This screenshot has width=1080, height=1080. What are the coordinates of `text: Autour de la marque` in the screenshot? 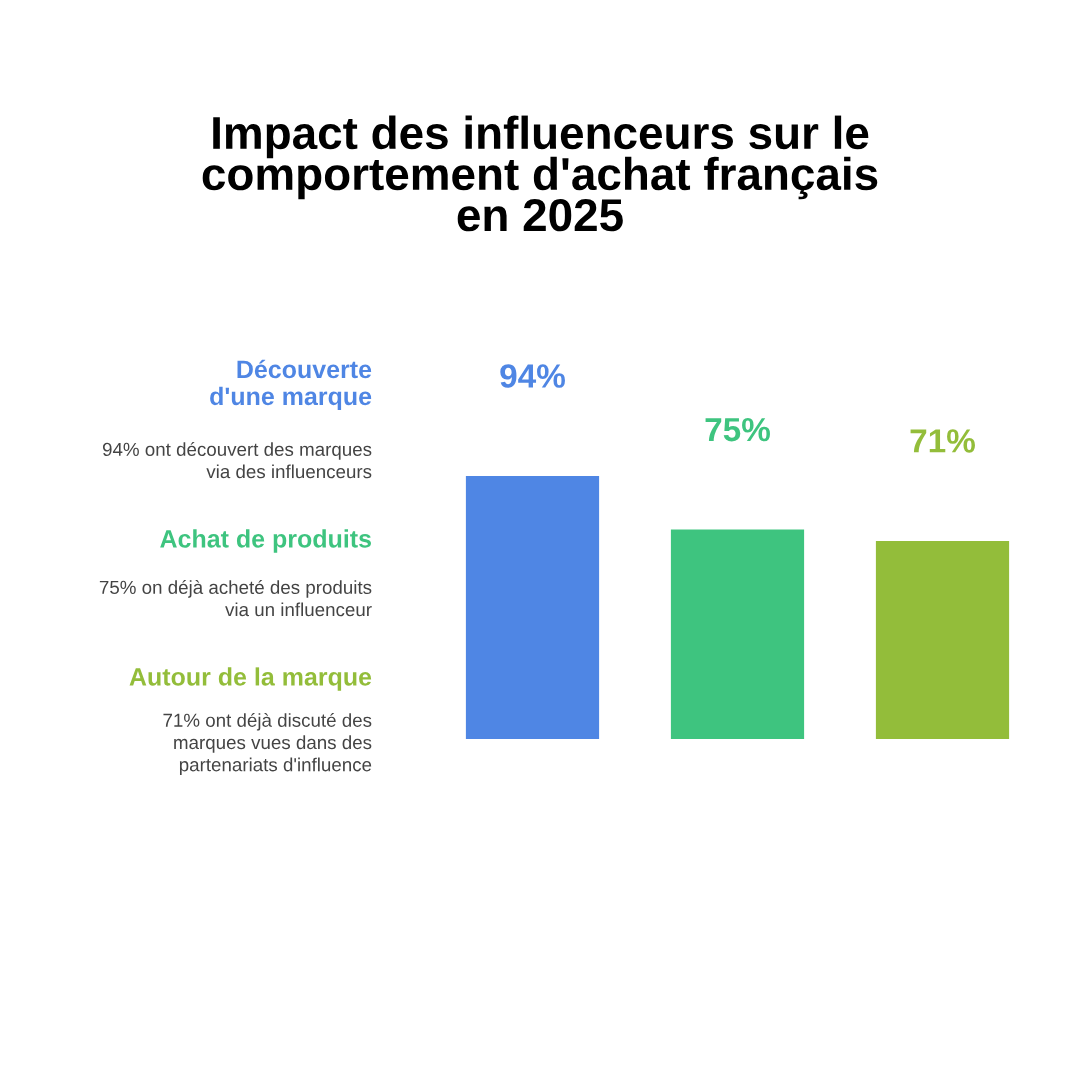 It's located at (250, 679).